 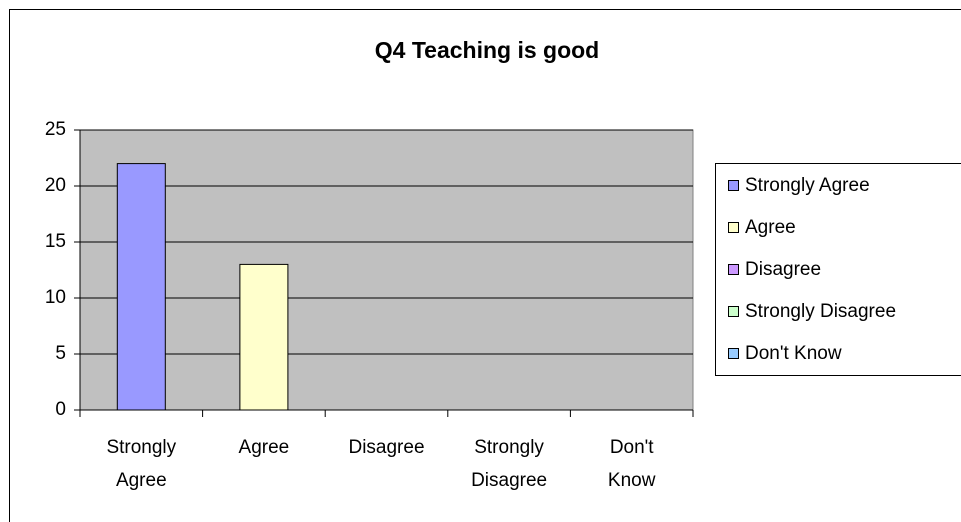 What do you see at coordinates (793, 353) in the screenshot?
I see `legend-label: Don't Know` at bounding box center [793, 353].